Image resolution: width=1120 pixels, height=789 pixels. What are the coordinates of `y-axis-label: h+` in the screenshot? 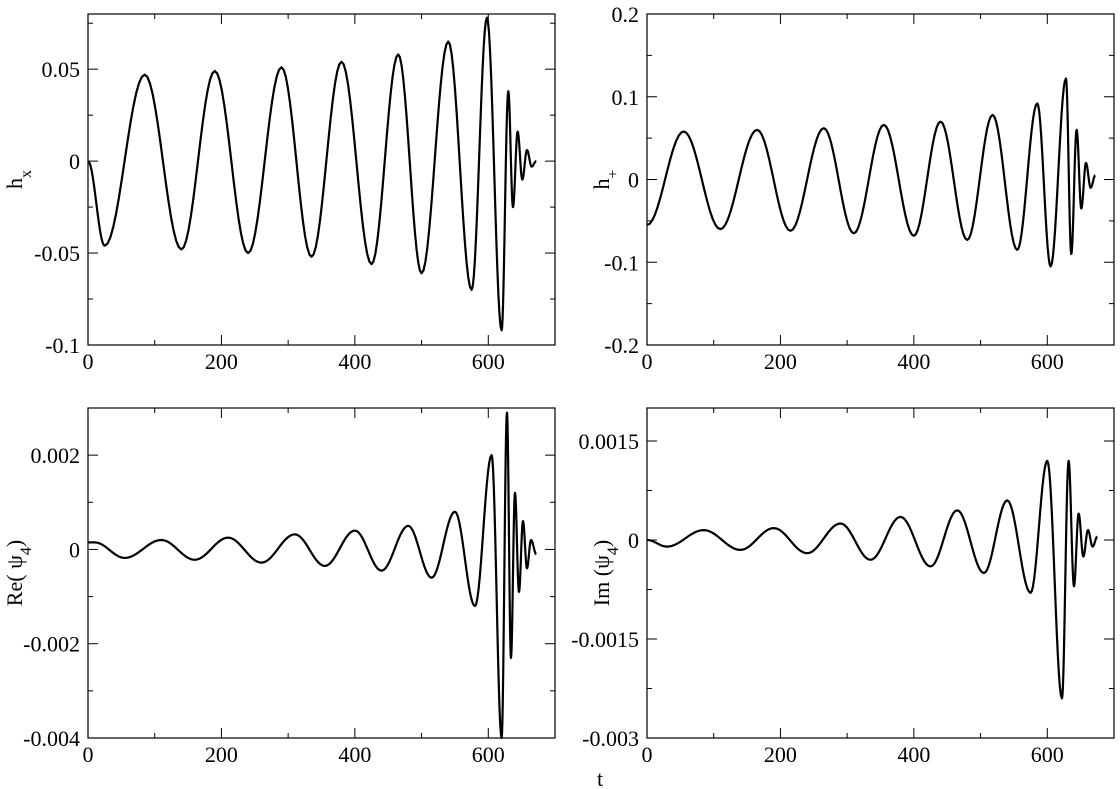 It's located at (605, 179).